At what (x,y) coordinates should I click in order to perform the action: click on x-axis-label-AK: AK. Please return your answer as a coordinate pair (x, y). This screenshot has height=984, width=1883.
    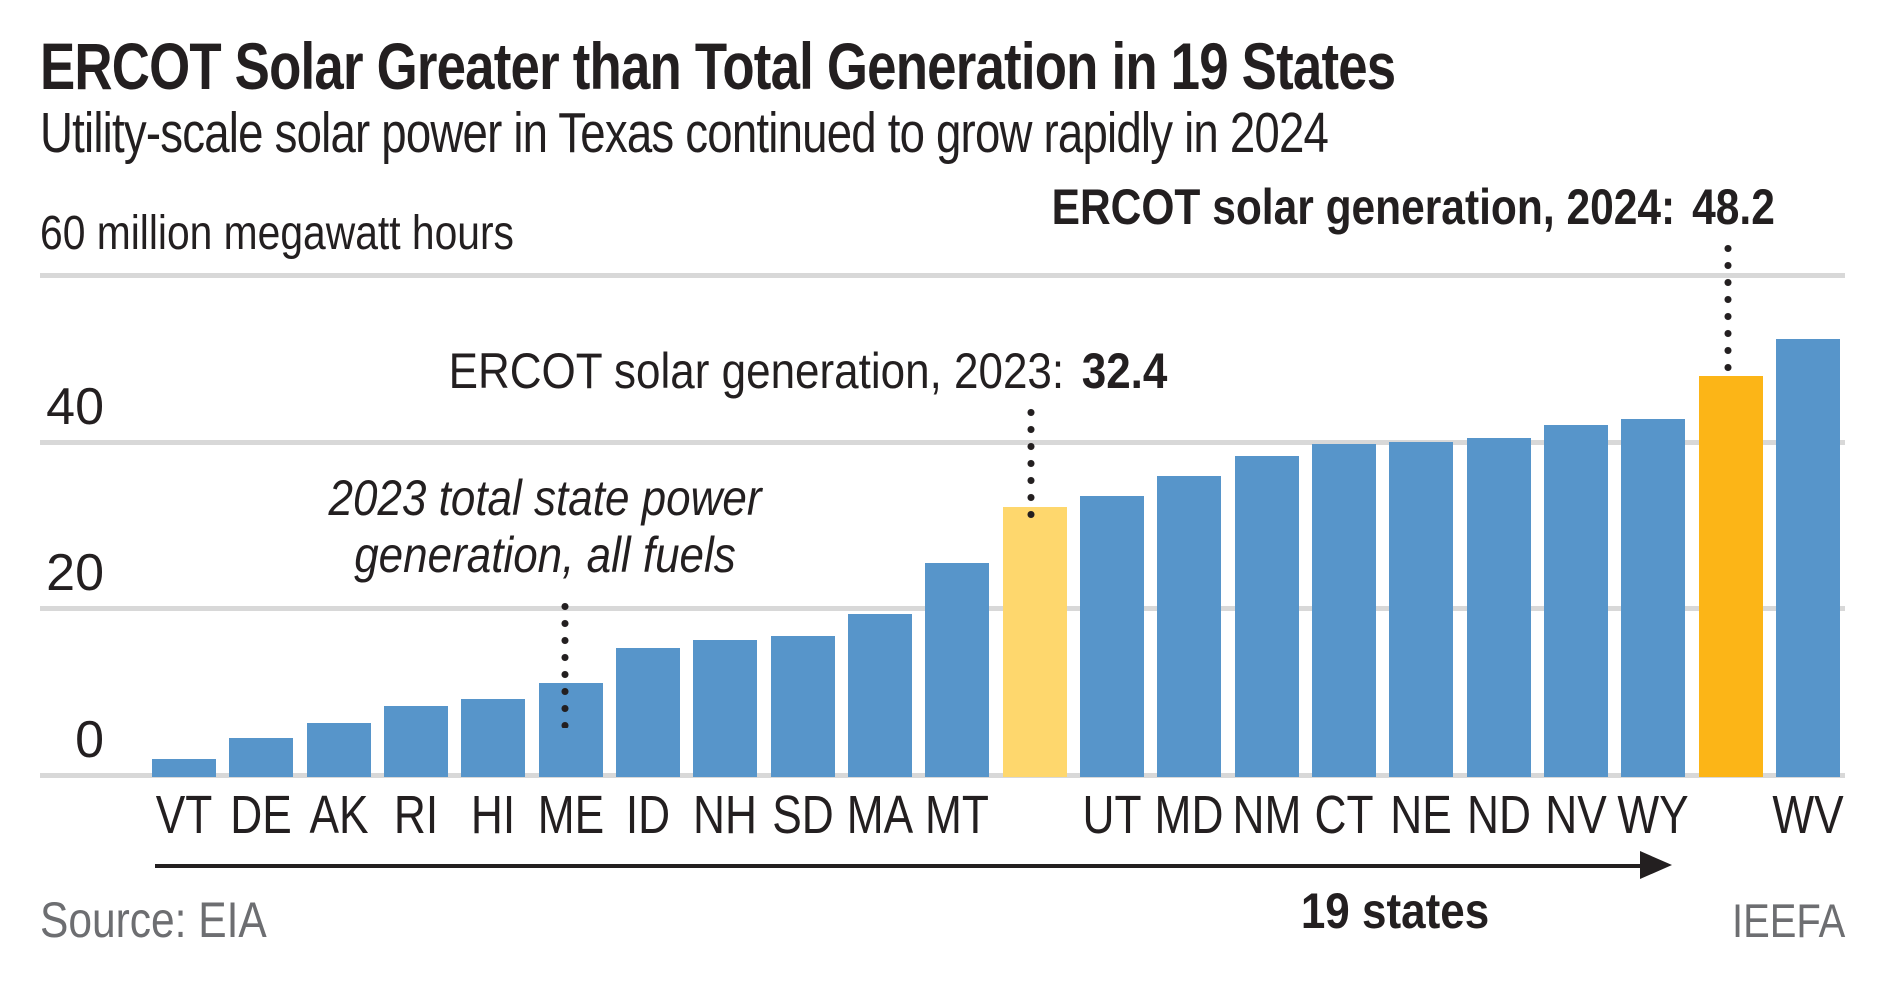
    Looking at the image, I should click on (339, 815).